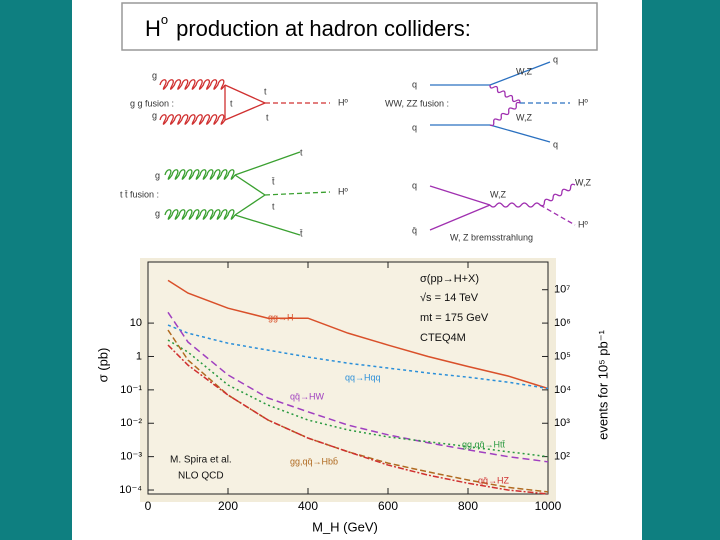 This screenshot has height=540, width=720. I want to click on x-axis-label: M_H (GeV), so click(345, 526).